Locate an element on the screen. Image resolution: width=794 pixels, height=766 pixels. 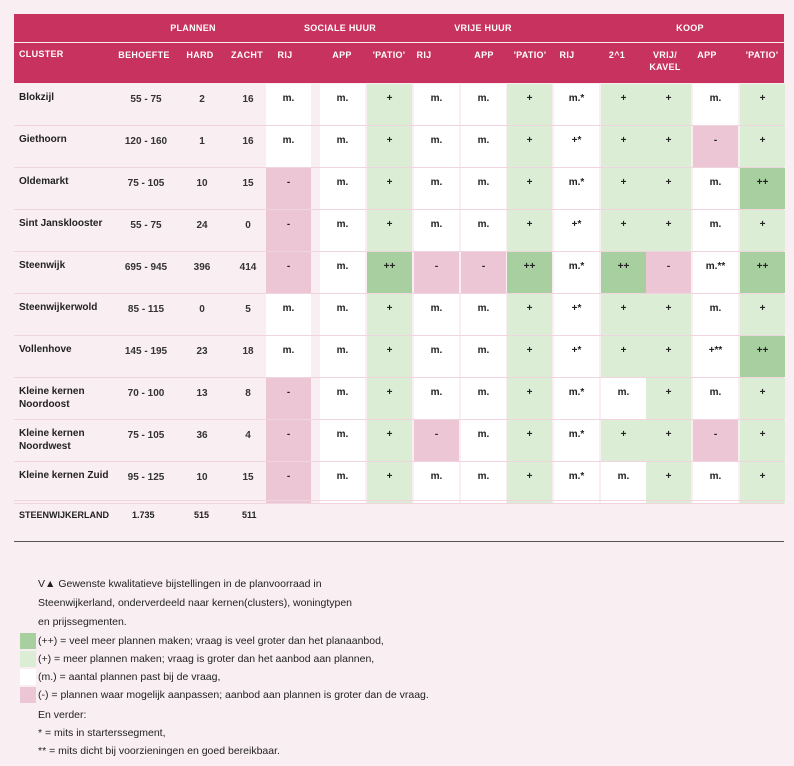
table-row: Blokzijl 55 - 75 2 16 m. m. + m. m. + m.* + + m. + is located at coordinates (399, 104).